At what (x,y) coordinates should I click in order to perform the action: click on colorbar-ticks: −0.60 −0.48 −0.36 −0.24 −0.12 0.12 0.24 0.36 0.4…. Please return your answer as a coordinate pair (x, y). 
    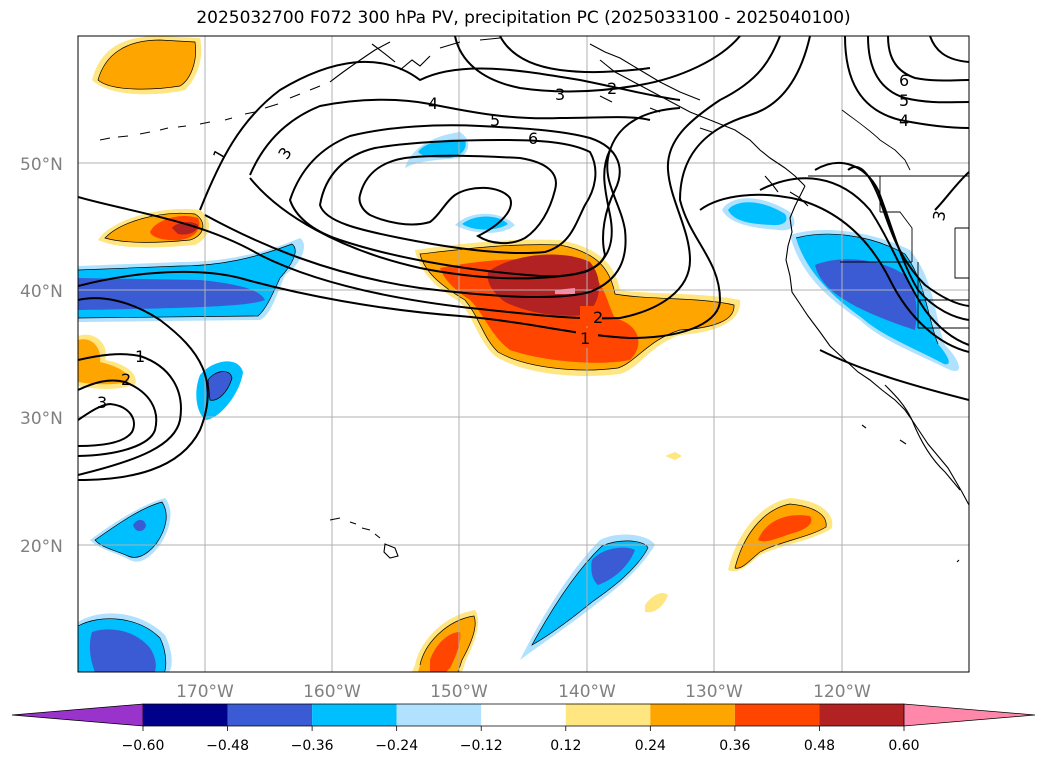
    Looking at the image, I should click on (521, 740).